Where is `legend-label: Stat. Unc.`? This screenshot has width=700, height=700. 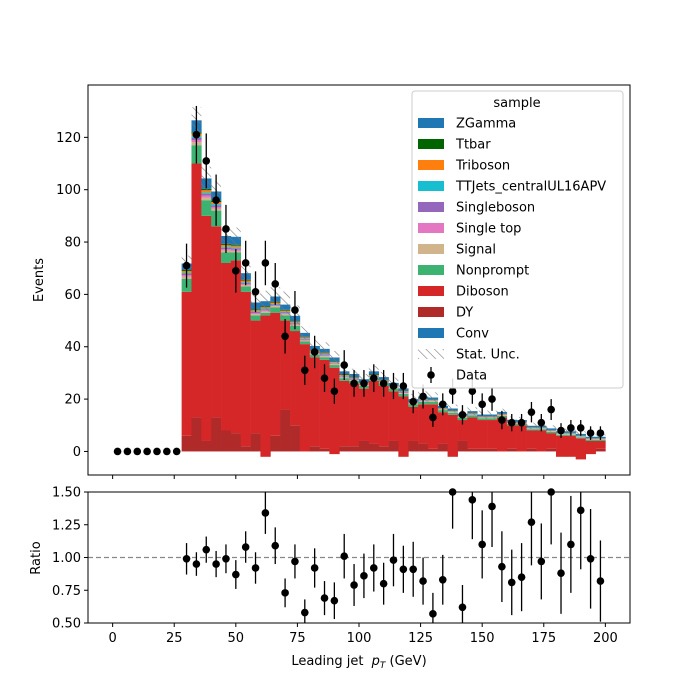
legend-label: Stat. Unc. is located at coordinates (488, 355).